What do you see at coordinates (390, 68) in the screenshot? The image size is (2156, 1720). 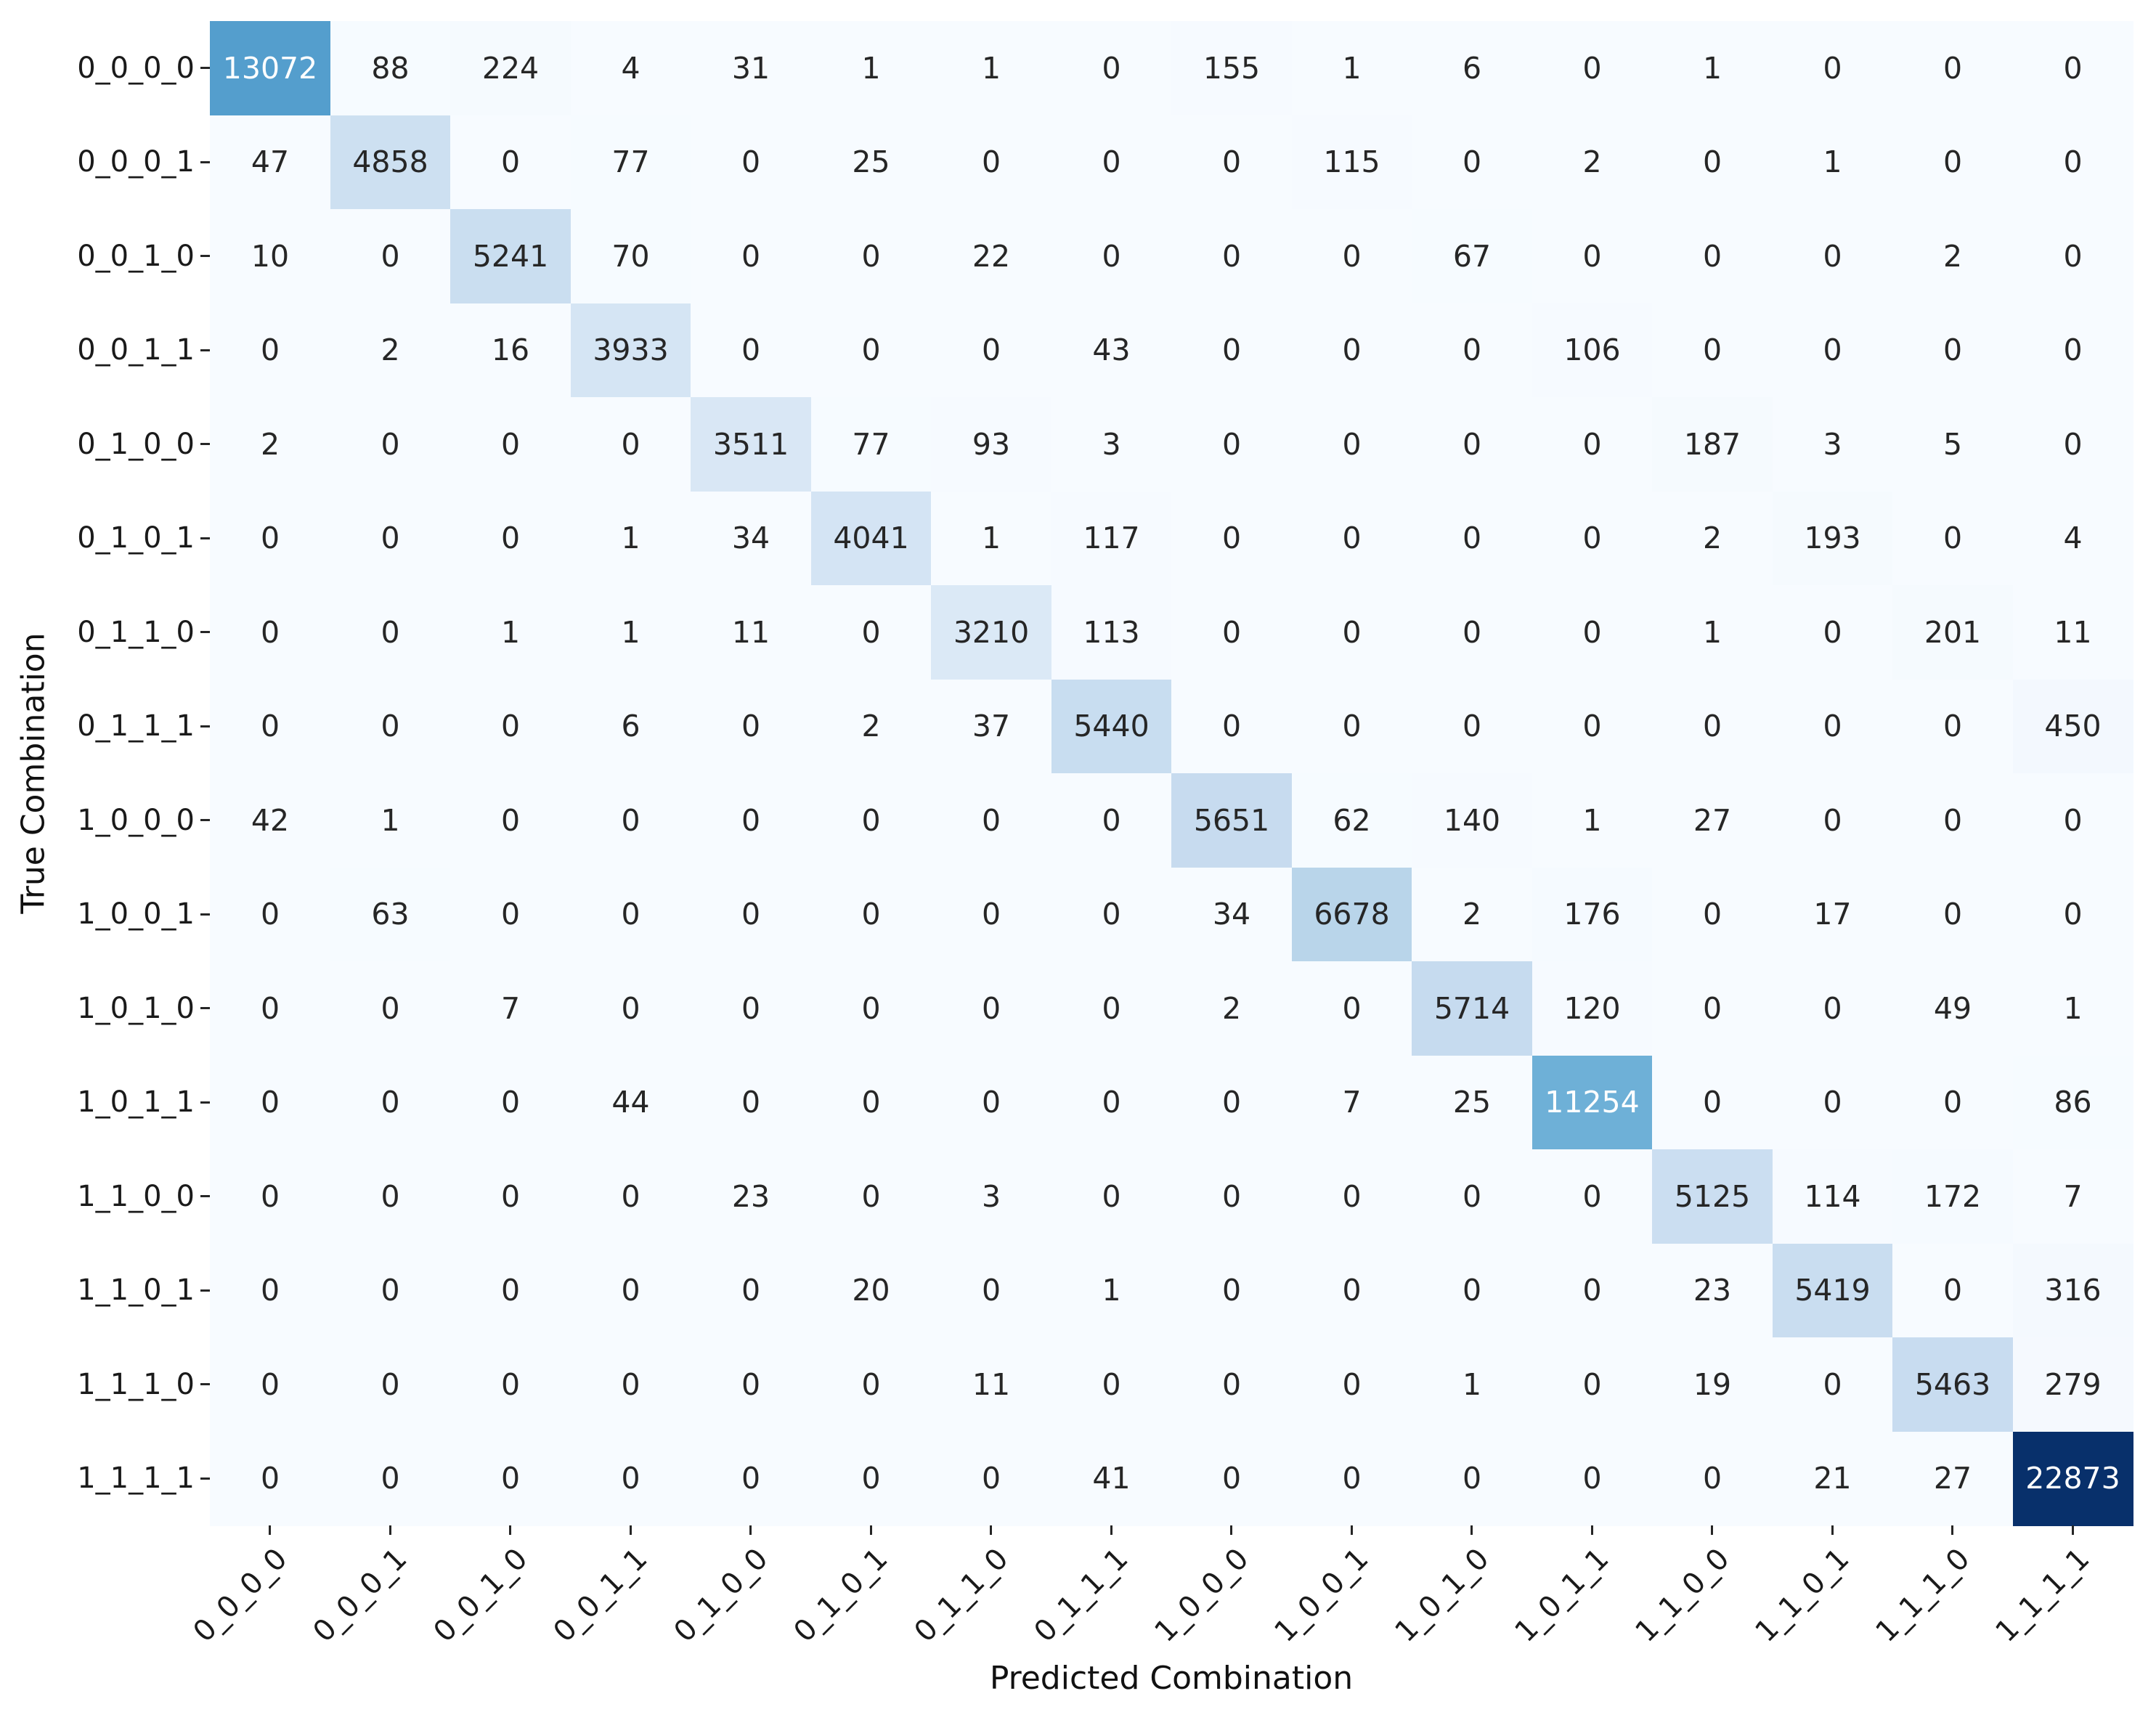 I see `heatmap-cell: 88` at bounding box center [390, 68].